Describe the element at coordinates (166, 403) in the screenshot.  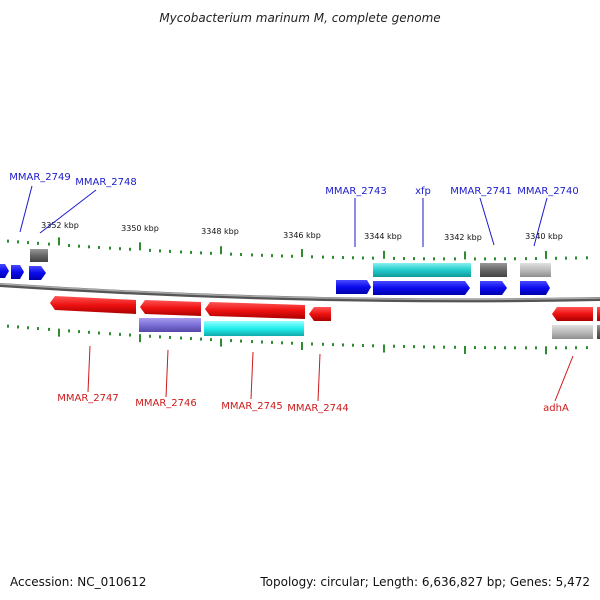
I see `gene-label: MMAR_2746` at that location.